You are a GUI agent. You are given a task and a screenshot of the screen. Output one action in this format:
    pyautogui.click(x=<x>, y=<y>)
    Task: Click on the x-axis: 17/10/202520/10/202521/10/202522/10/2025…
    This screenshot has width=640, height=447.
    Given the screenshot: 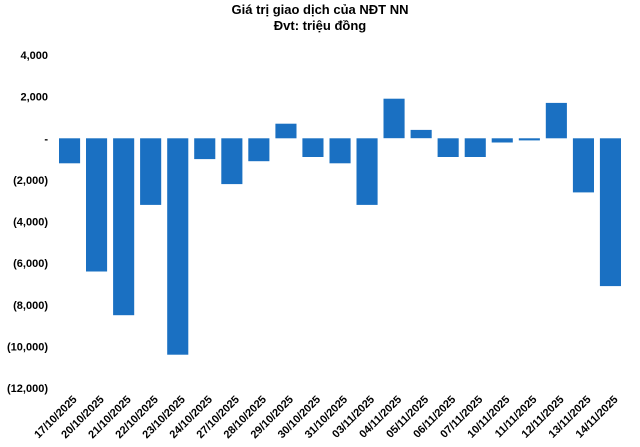 What is the action you would take?
    pyautogui.click(x=326, y=417)
    